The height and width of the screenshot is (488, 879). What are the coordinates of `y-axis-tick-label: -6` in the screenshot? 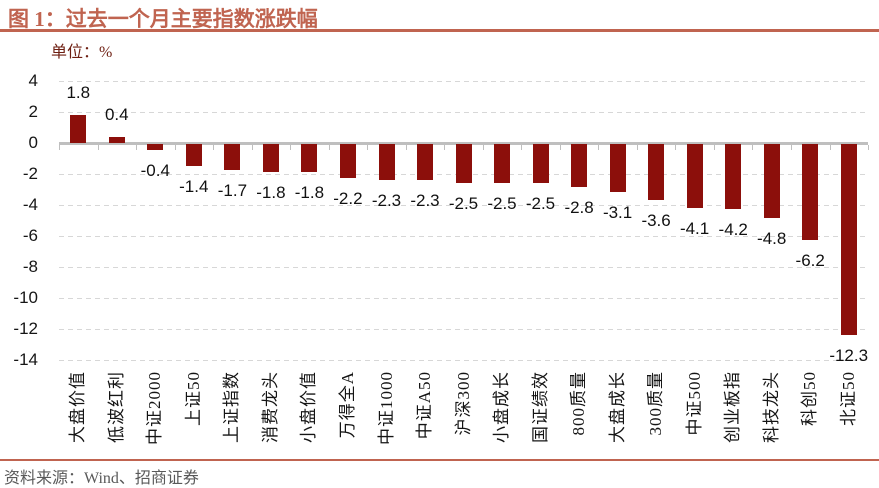 It's located at (30, 235).